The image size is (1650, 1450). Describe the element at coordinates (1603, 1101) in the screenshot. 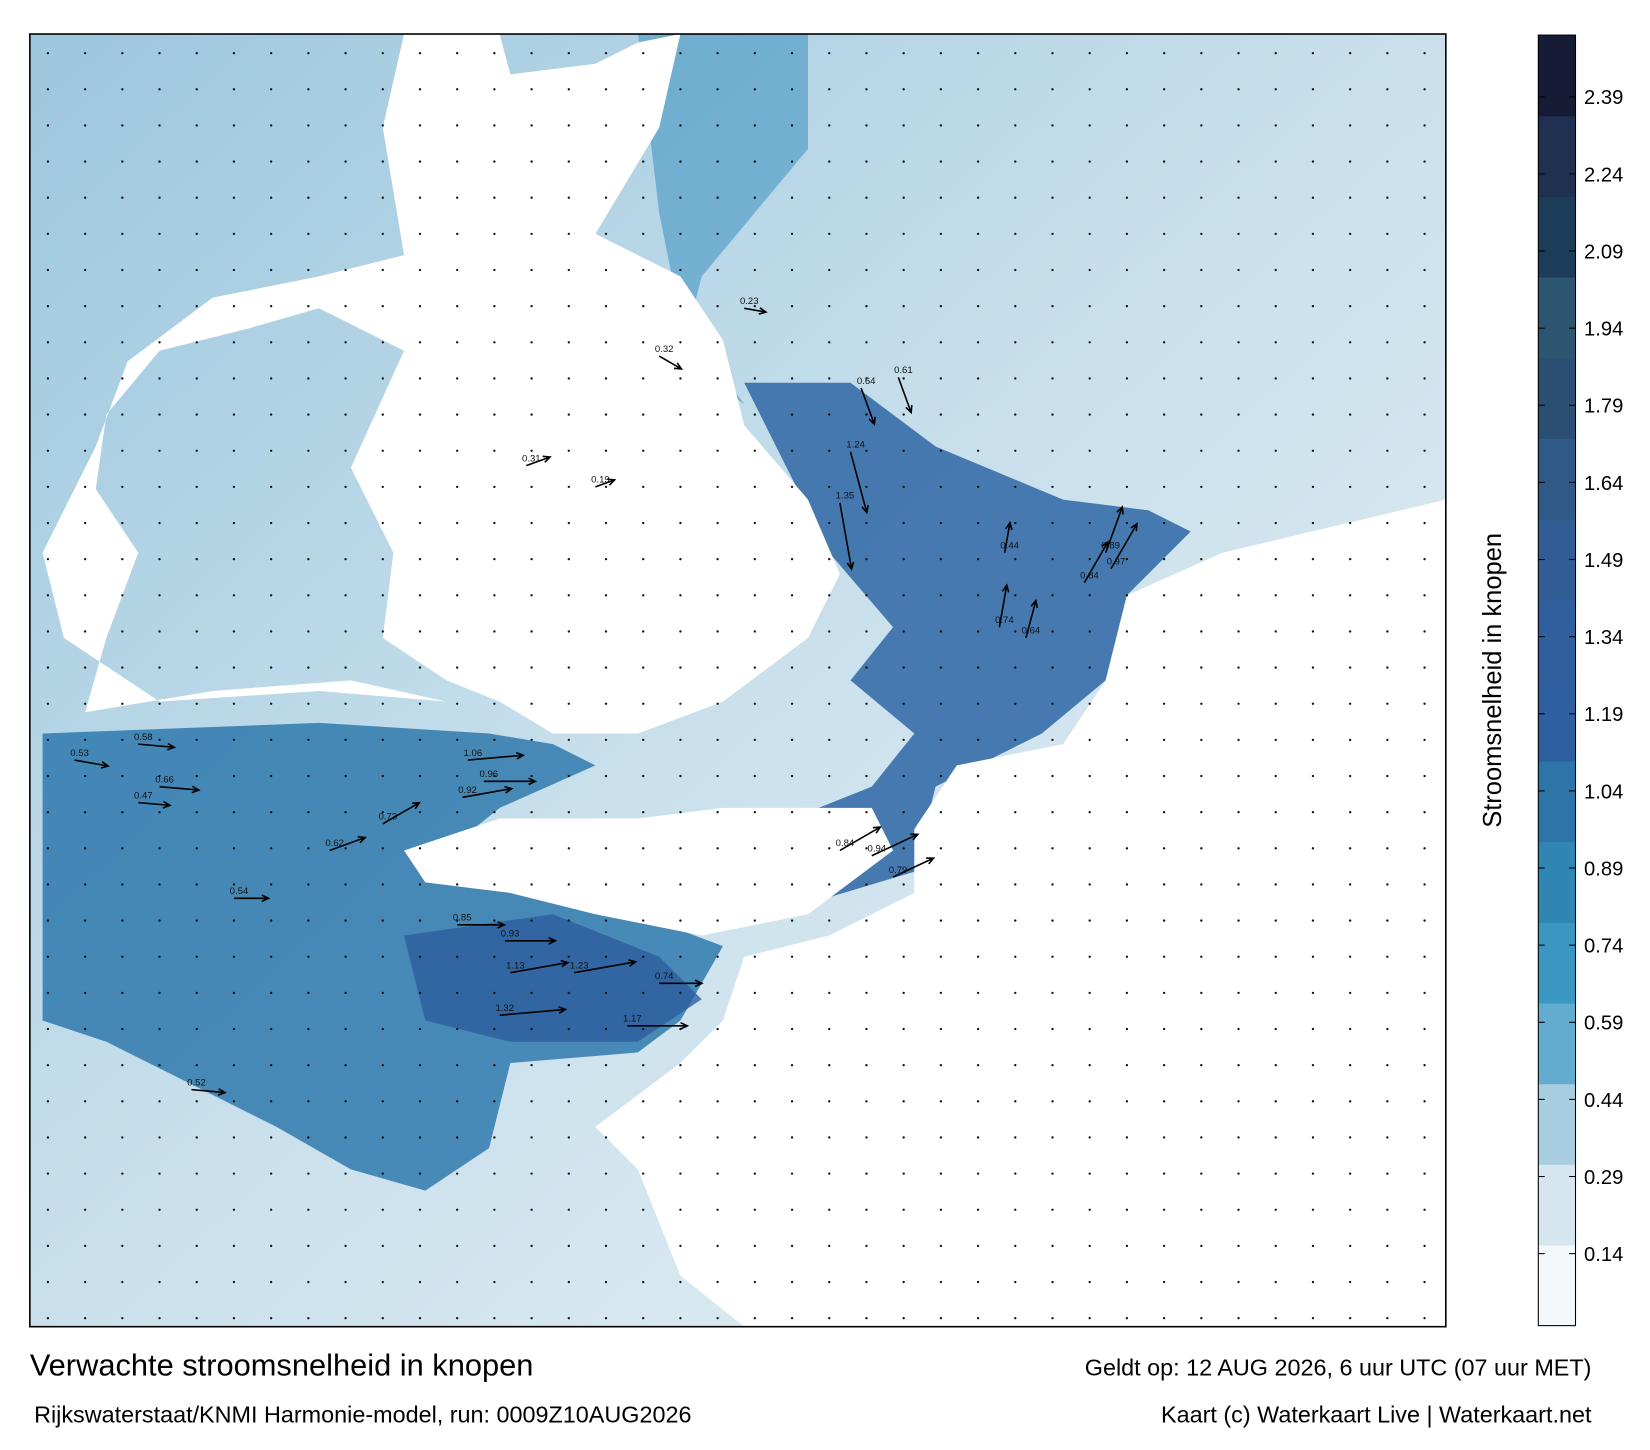

I see `colorbar-tick-label: 0.44` at that location.